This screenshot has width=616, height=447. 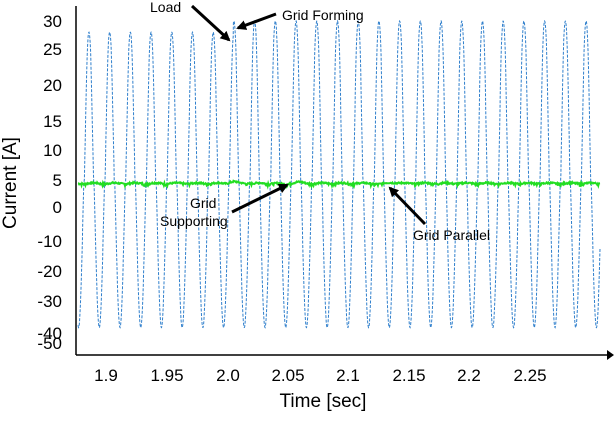 What do you see at coordinates (52, 85) in the screenshot?
I see `y-tick-label: 20` at bounding box center [52, 85].